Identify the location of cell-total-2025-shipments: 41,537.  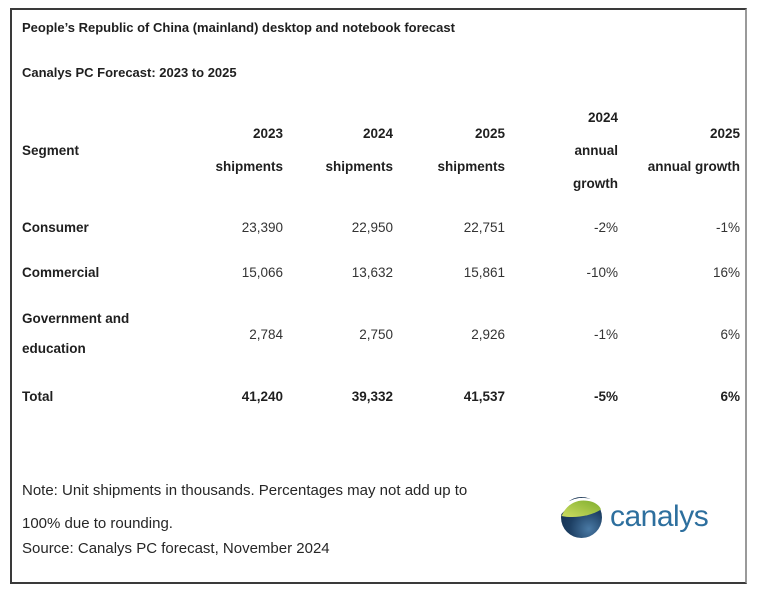
(484, 396).